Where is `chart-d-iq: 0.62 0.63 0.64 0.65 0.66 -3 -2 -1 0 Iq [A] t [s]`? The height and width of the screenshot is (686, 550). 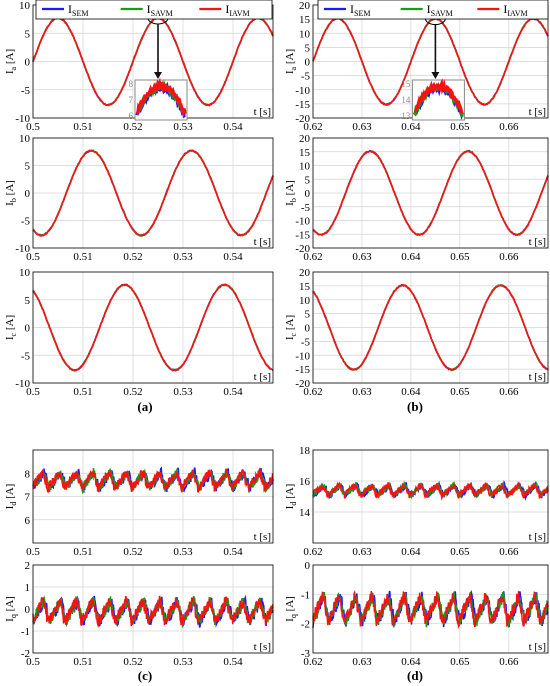
chart-d-iq: 0.62 0.63 0.64 0.65 0.66 -3 -2 -1 0 Iq [A] t [s] is located at coordinates (416, 614).